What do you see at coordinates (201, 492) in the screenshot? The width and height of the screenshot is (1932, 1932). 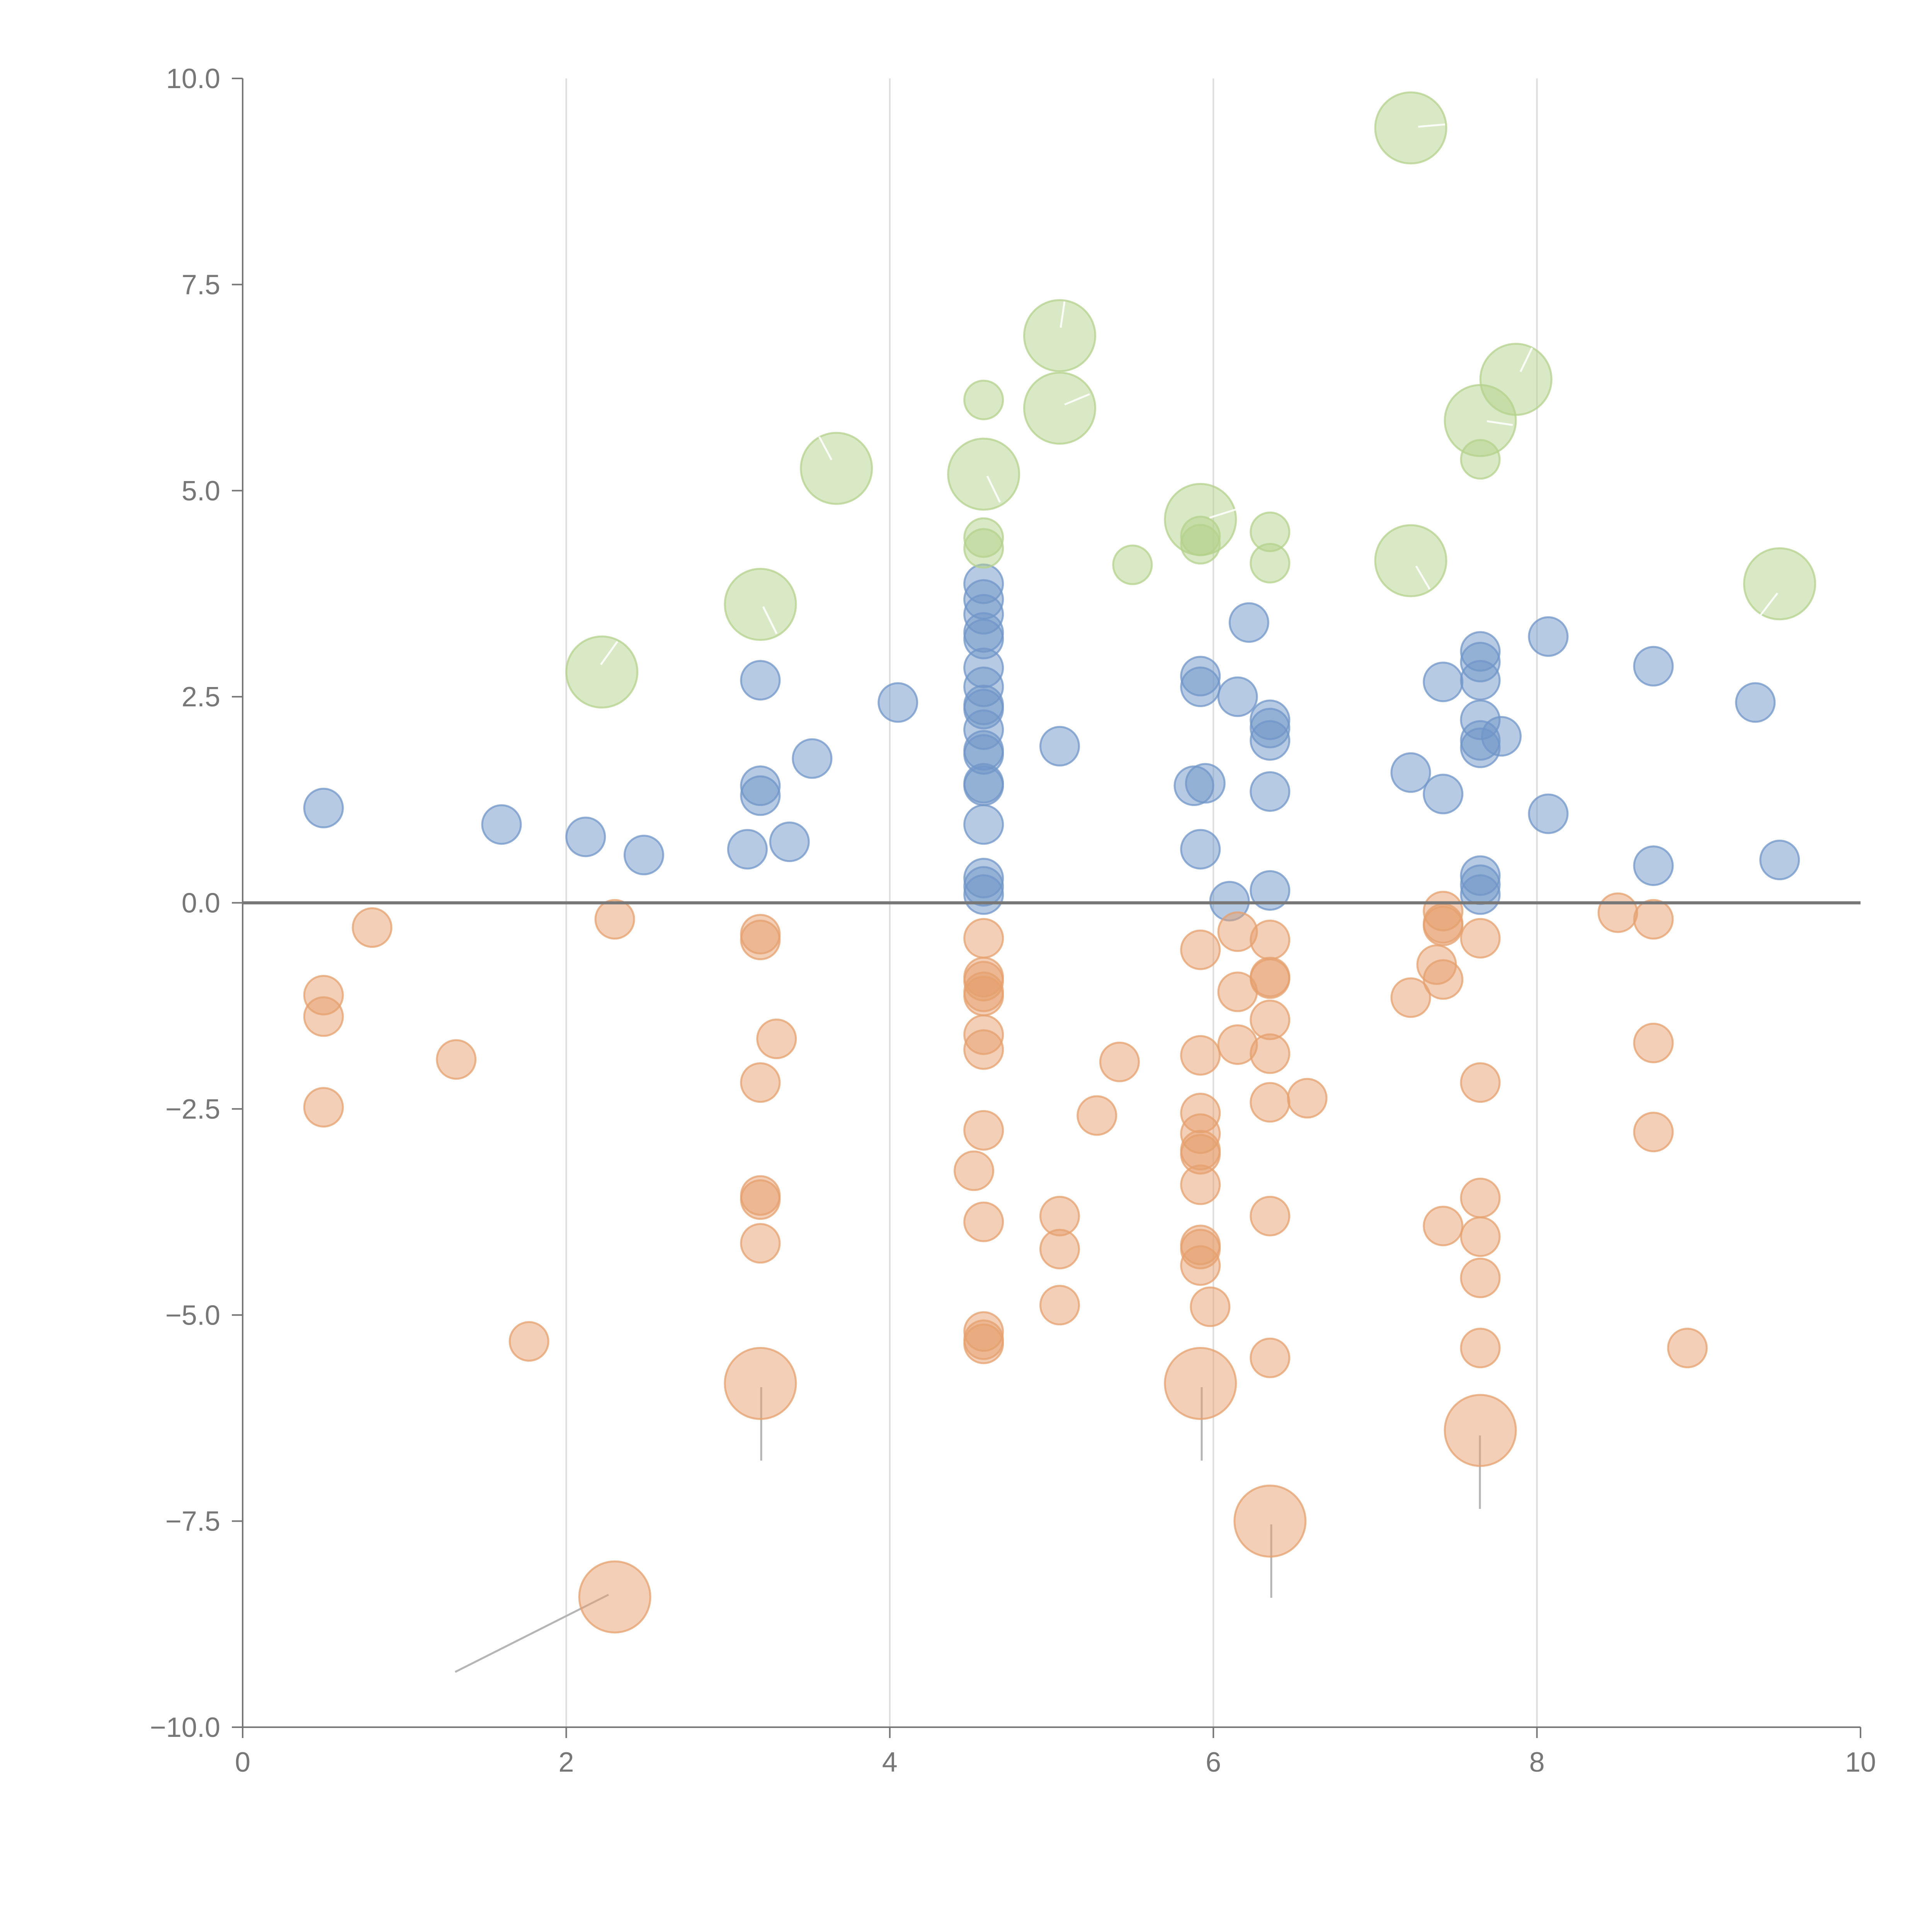 I see `y-tick-label: 5.0` at bounding box center [201, 492].